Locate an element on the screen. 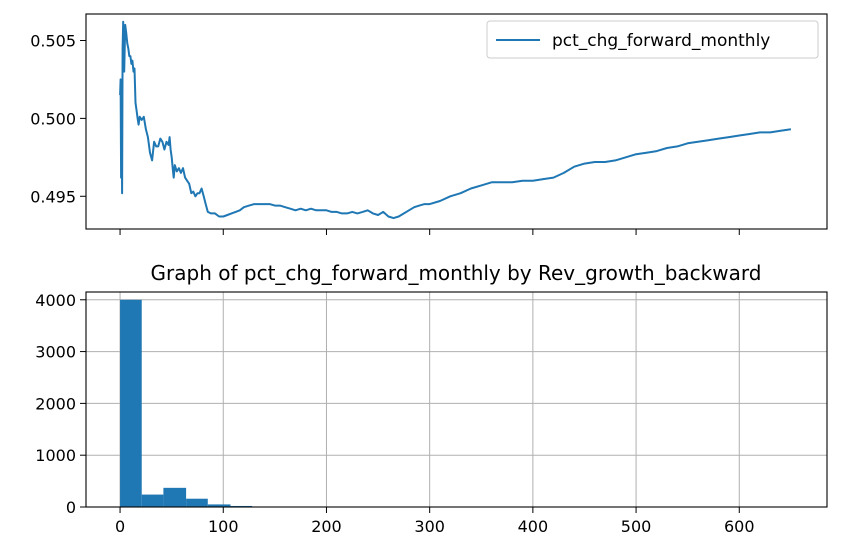  y-tick-label: 0.505 is located at coordinates (53, 40).